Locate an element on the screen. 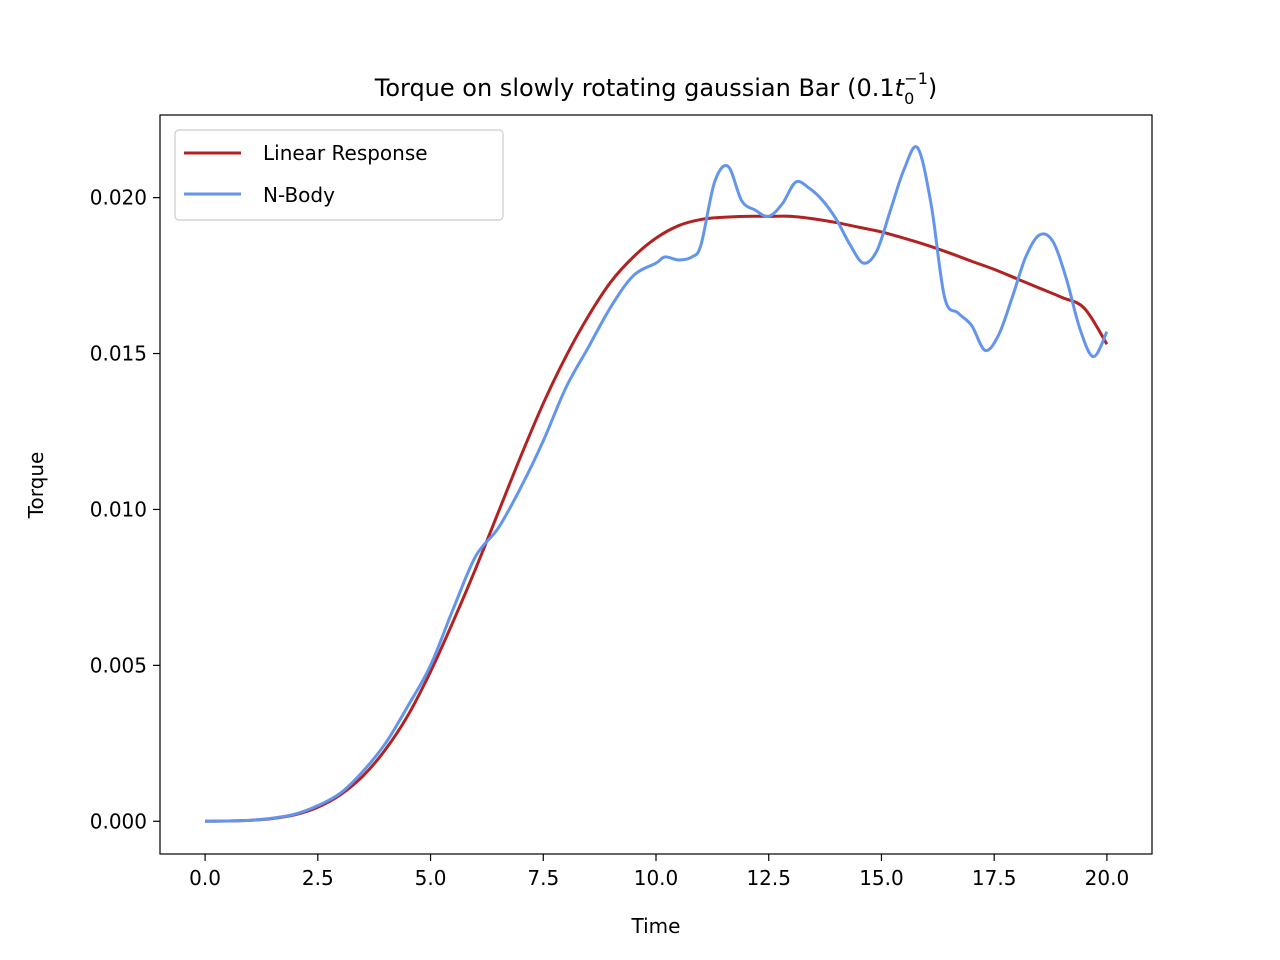  y-axis: 0.000 0.005 0.010 0.015 0.020 is located at coordinates (125, 509).